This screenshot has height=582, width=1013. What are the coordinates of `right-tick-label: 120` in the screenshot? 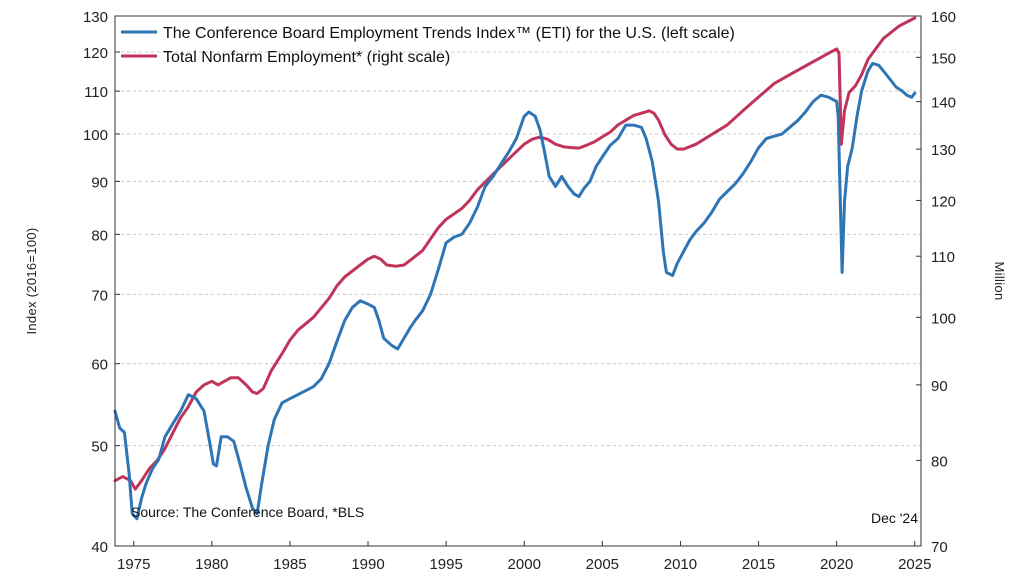 It's located at (943, 201).